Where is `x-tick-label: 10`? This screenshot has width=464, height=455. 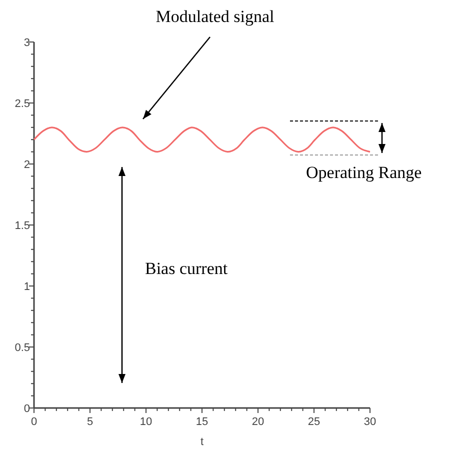 x-tick-label: 10 is located at coordinates (146, 422).